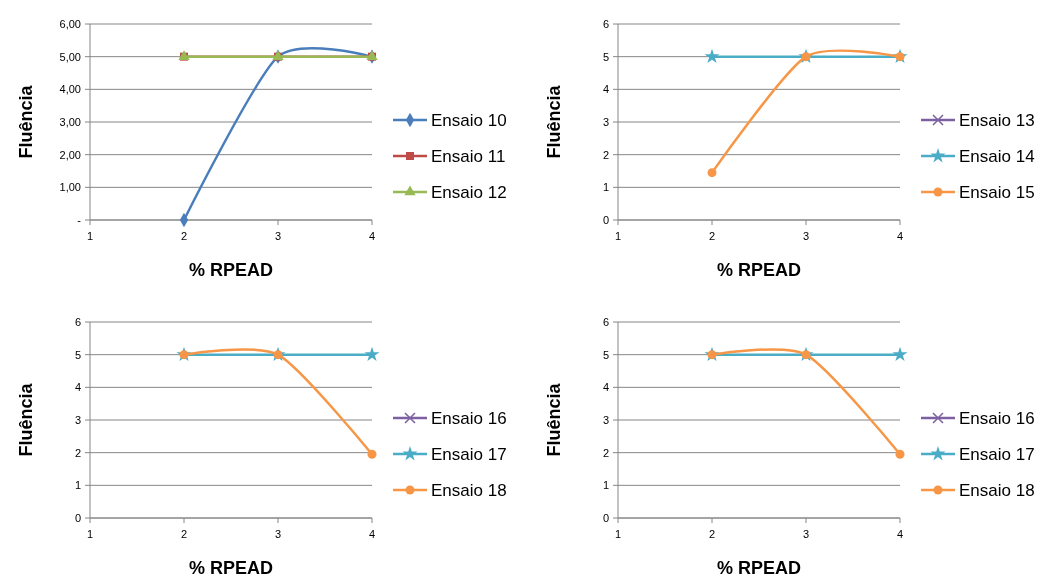 This screenshot has height=582, width=1057. Describe the element at coordinates (70, 89) in the screenshot. I see `y-tick-label: 4,00` at that location.